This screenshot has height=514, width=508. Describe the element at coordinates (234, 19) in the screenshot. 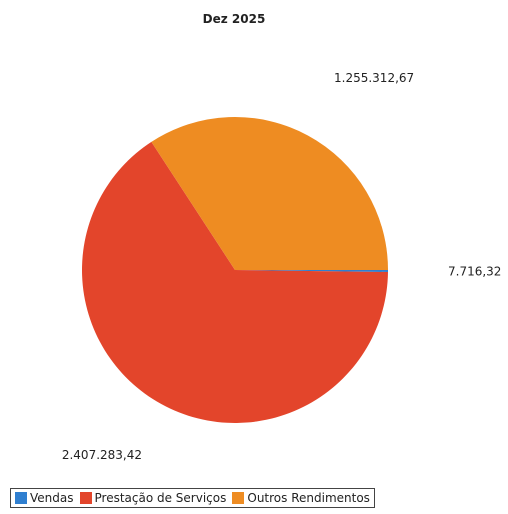

I see `chart-title: Dez 2025` at that location.